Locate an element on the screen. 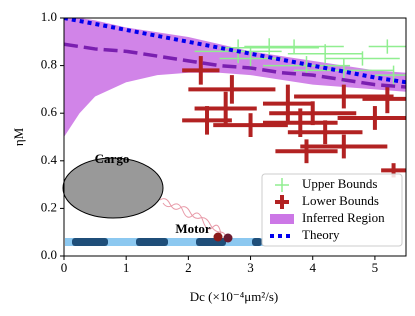 This screenshot has height=316, width=415. inset-diagram: Cargo Motor is located at coordinates (162, 198).